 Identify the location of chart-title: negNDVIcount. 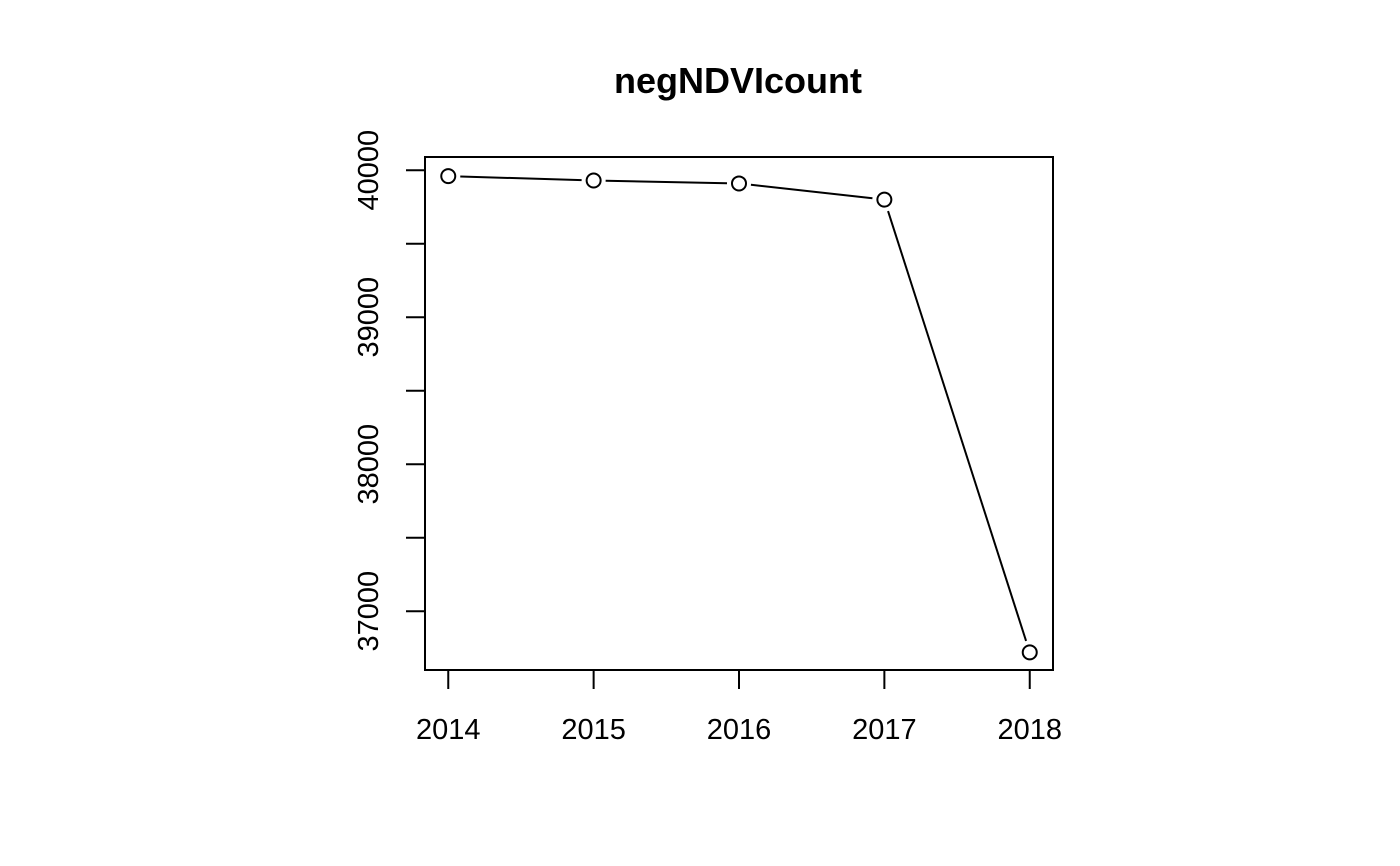
(738, 80).